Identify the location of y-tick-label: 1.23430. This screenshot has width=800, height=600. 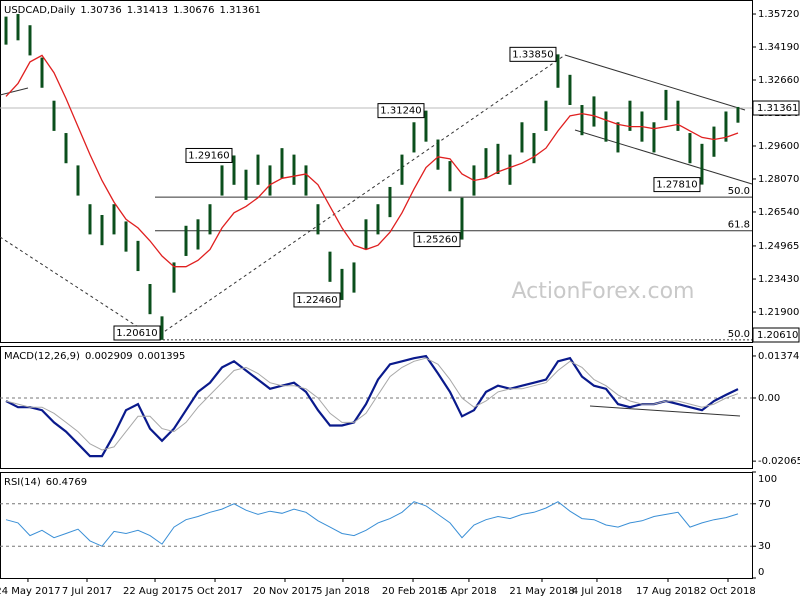
(778, 279).